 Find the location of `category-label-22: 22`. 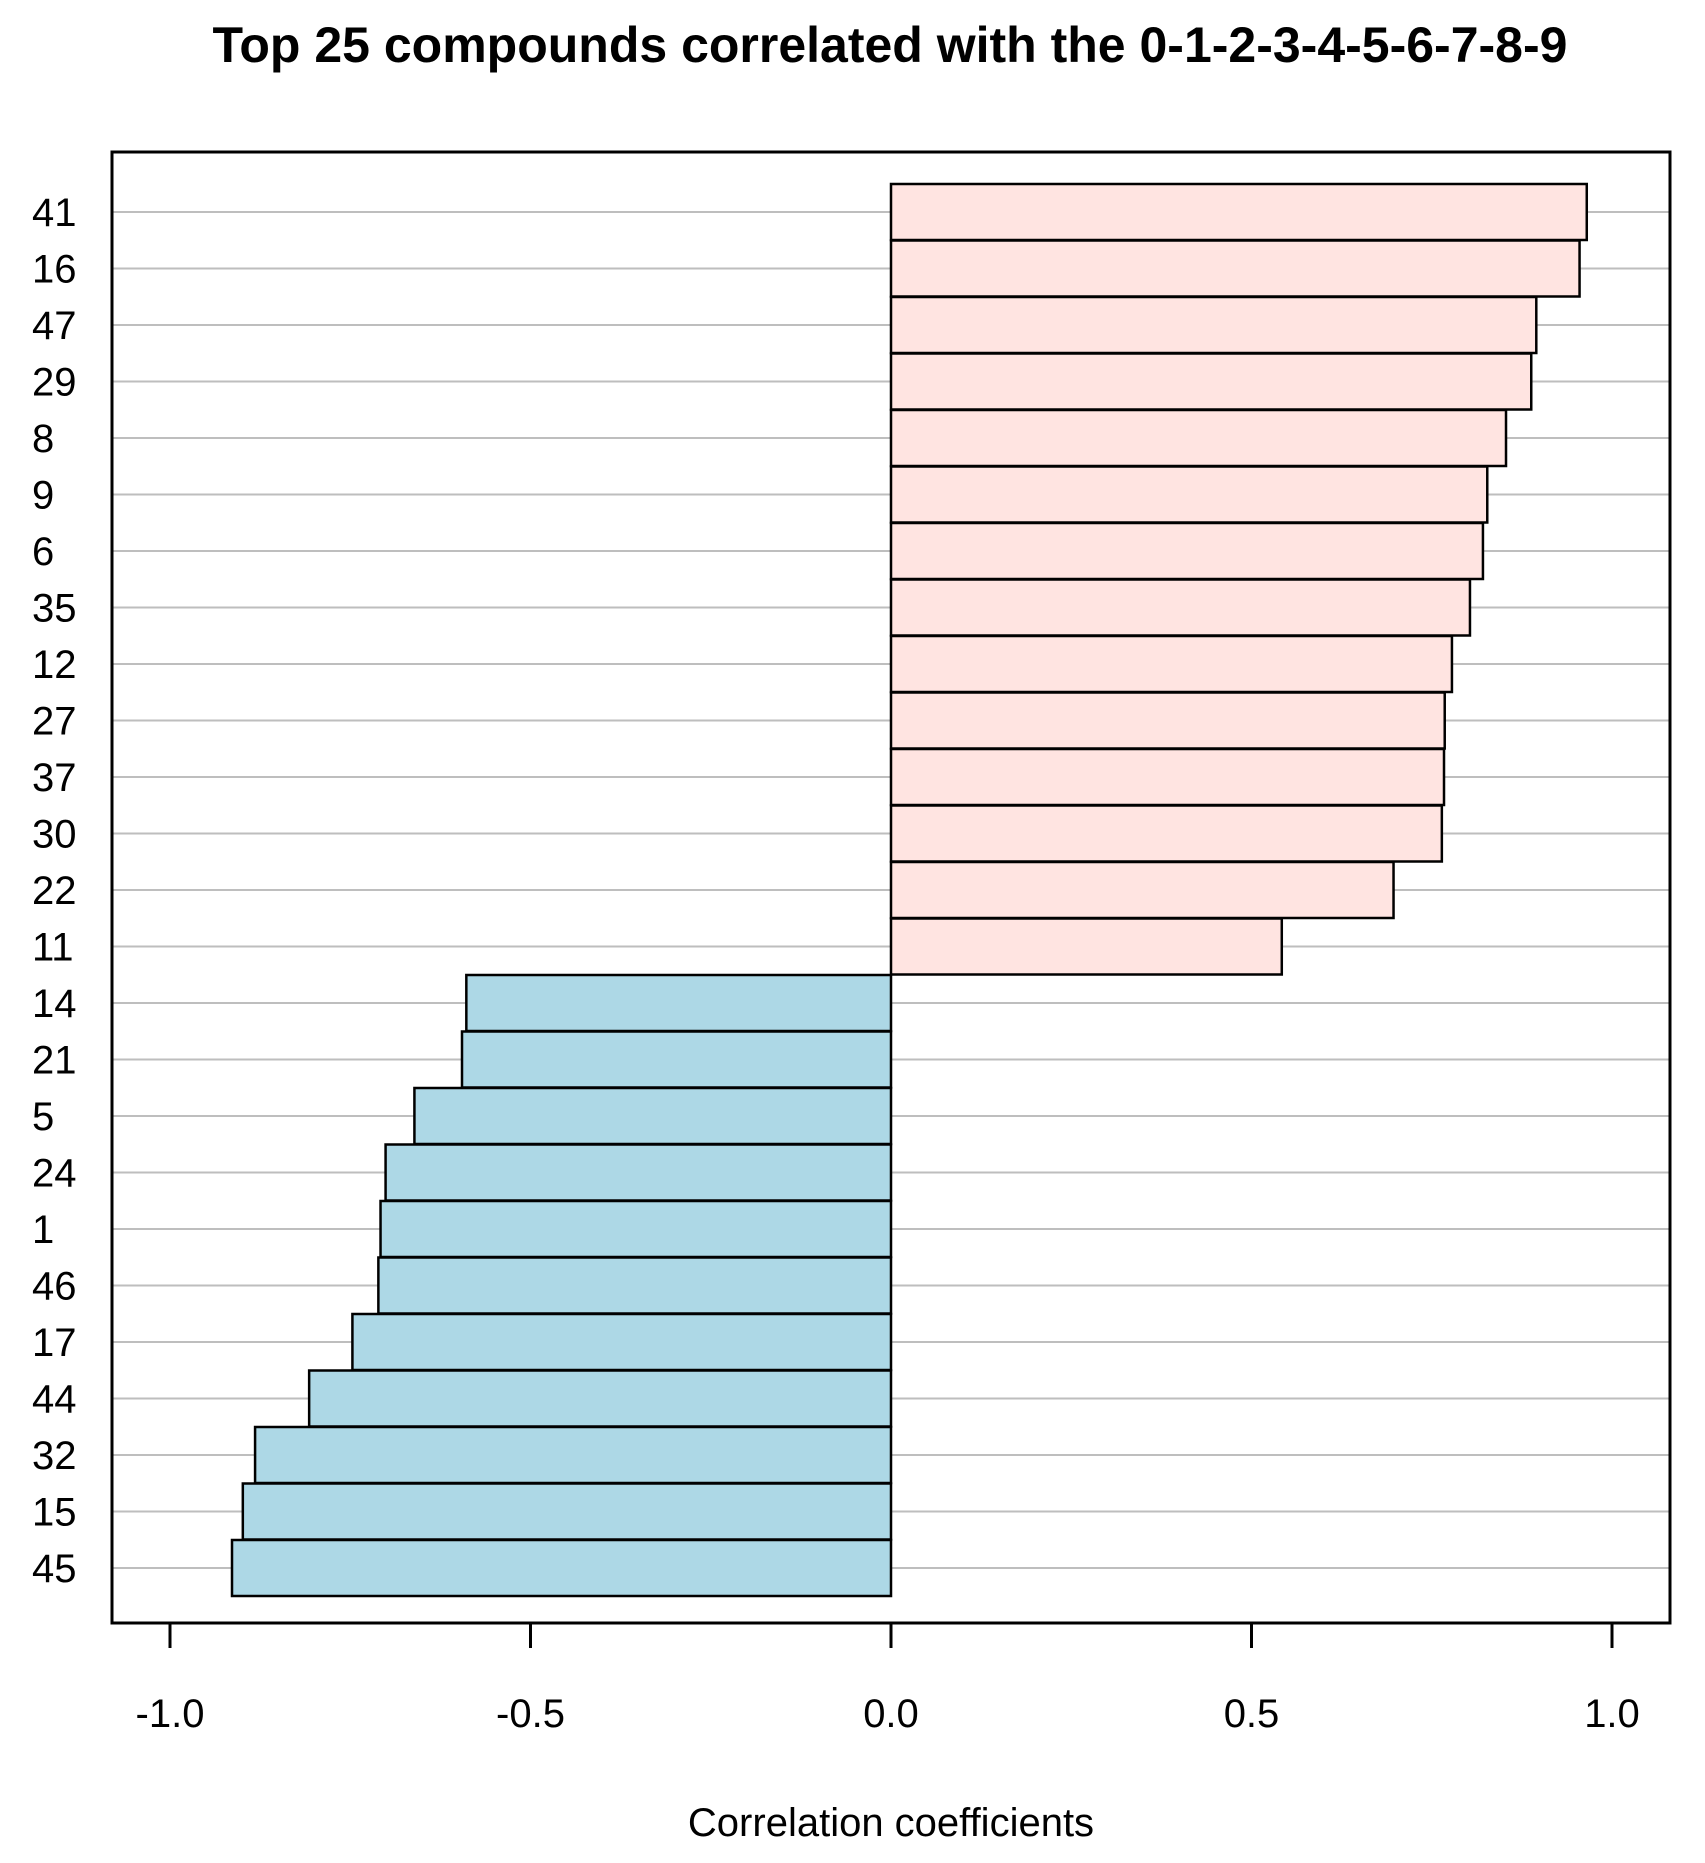

category-label-22: 22 is located at coordinates (54, 891).